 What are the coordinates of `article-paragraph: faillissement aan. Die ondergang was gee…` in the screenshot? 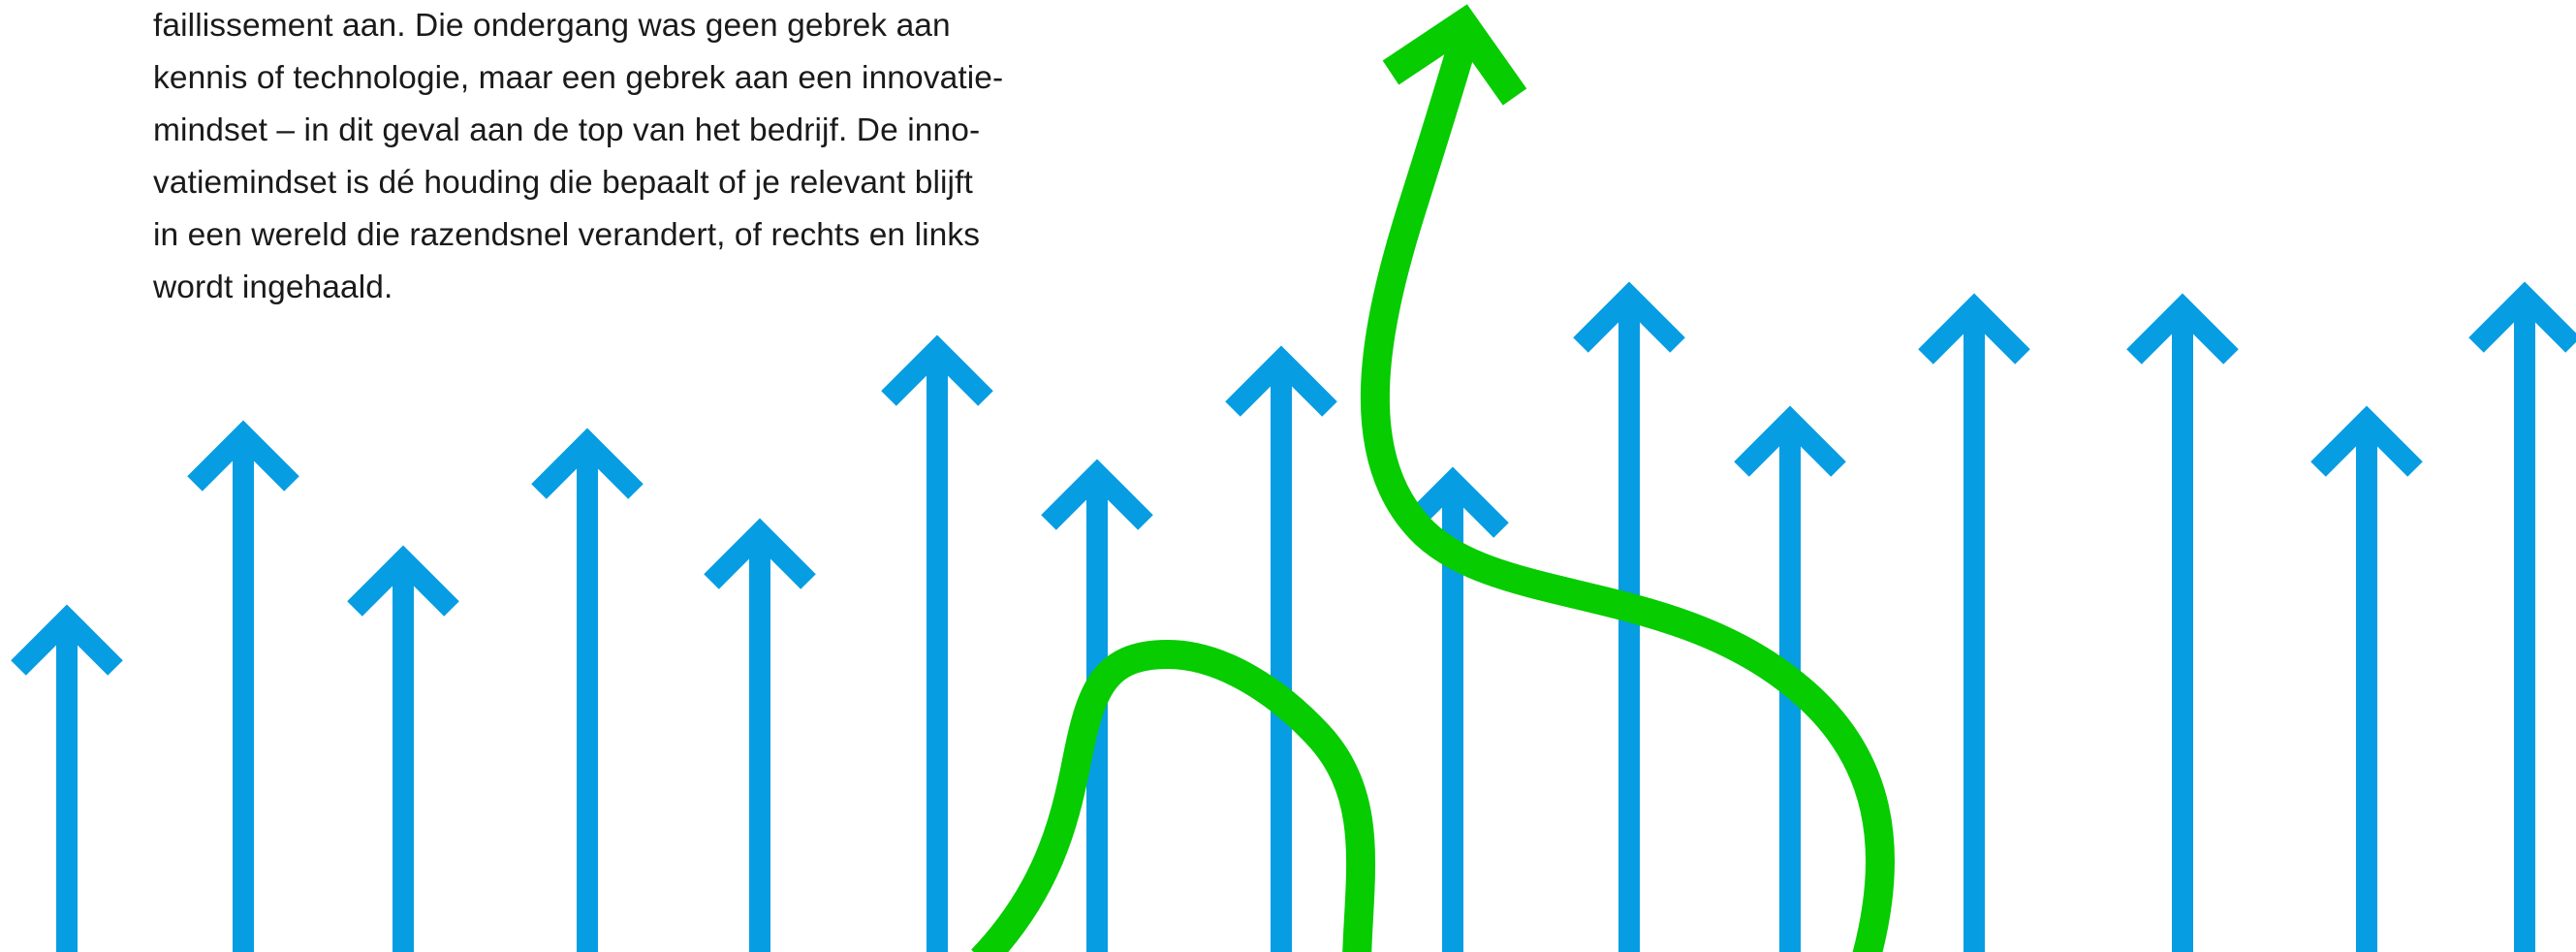 It's located at (637, 157).